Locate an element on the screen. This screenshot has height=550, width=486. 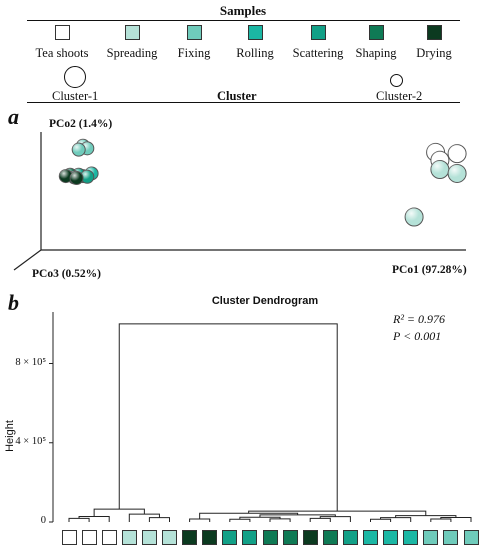
cluster-1-label: Cluster-1 is located at coordinates (75, 96).